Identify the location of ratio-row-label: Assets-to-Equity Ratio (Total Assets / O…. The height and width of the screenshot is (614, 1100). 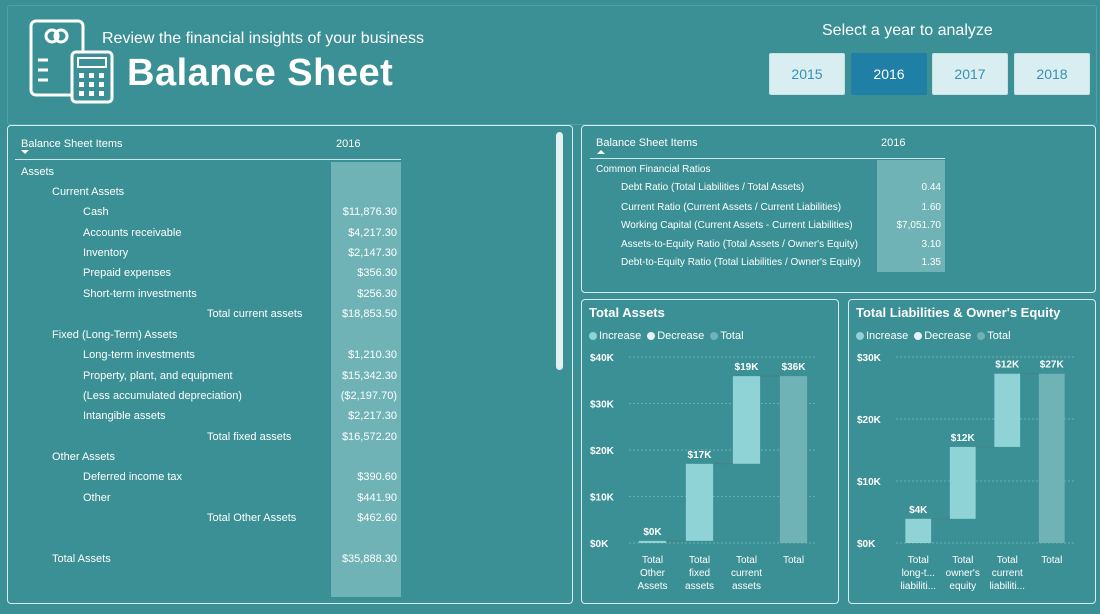
(739, 244).